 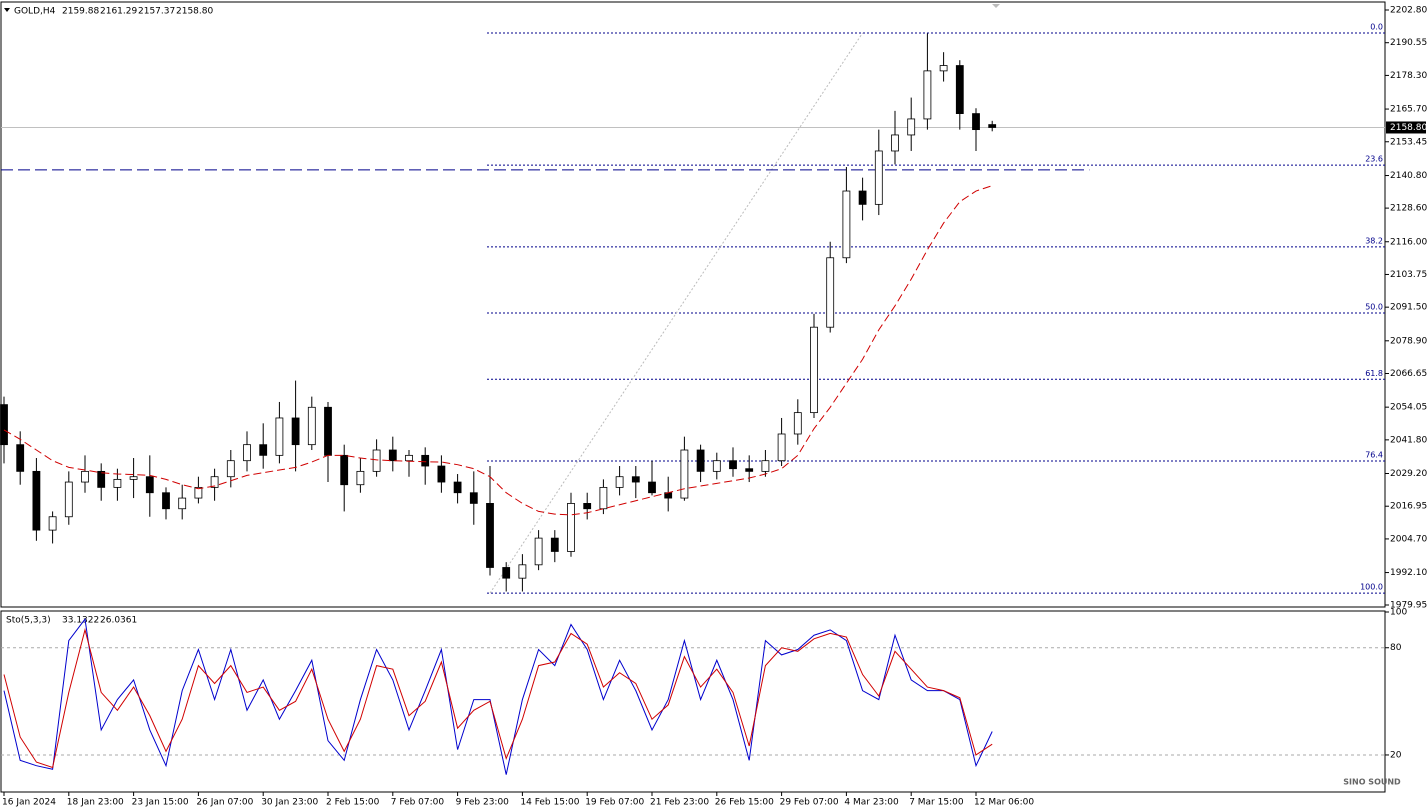 I want to click on x-tick-label: 7 Mar 15:00, so click(x=936, y=803).